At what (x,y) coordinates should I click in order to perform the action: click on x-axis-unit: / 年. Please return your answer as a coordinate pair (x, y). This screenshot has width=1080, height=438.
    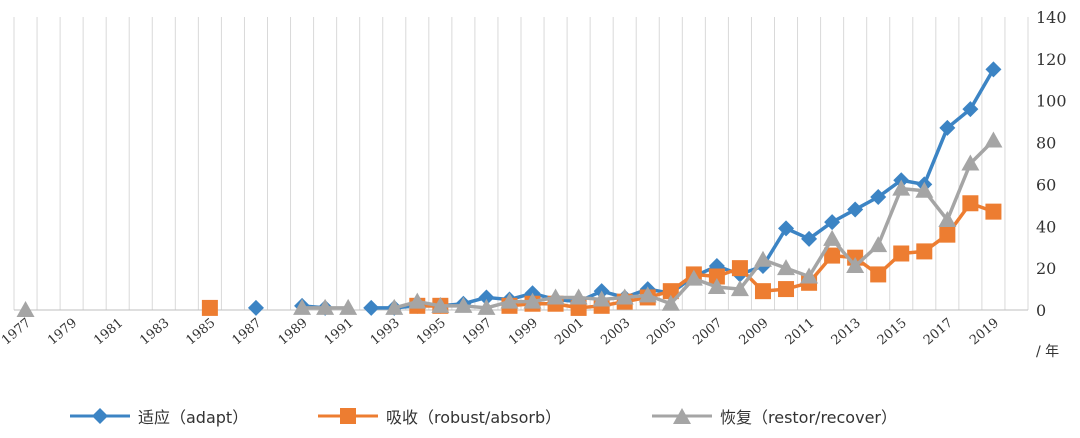
    Looking at the image, I should click on (1047, 352).